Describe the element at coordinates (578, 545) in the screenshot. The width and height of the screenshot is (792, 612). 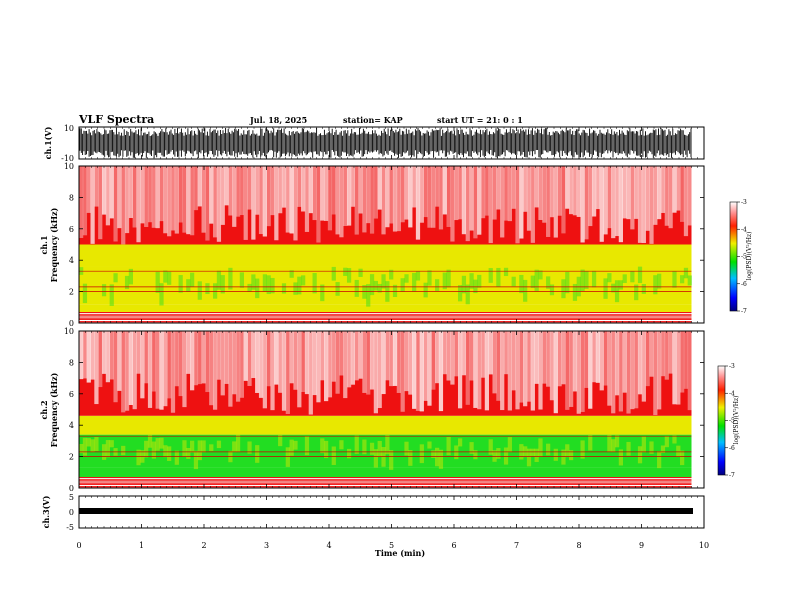
I see `x-tick-label: 8` at that location.